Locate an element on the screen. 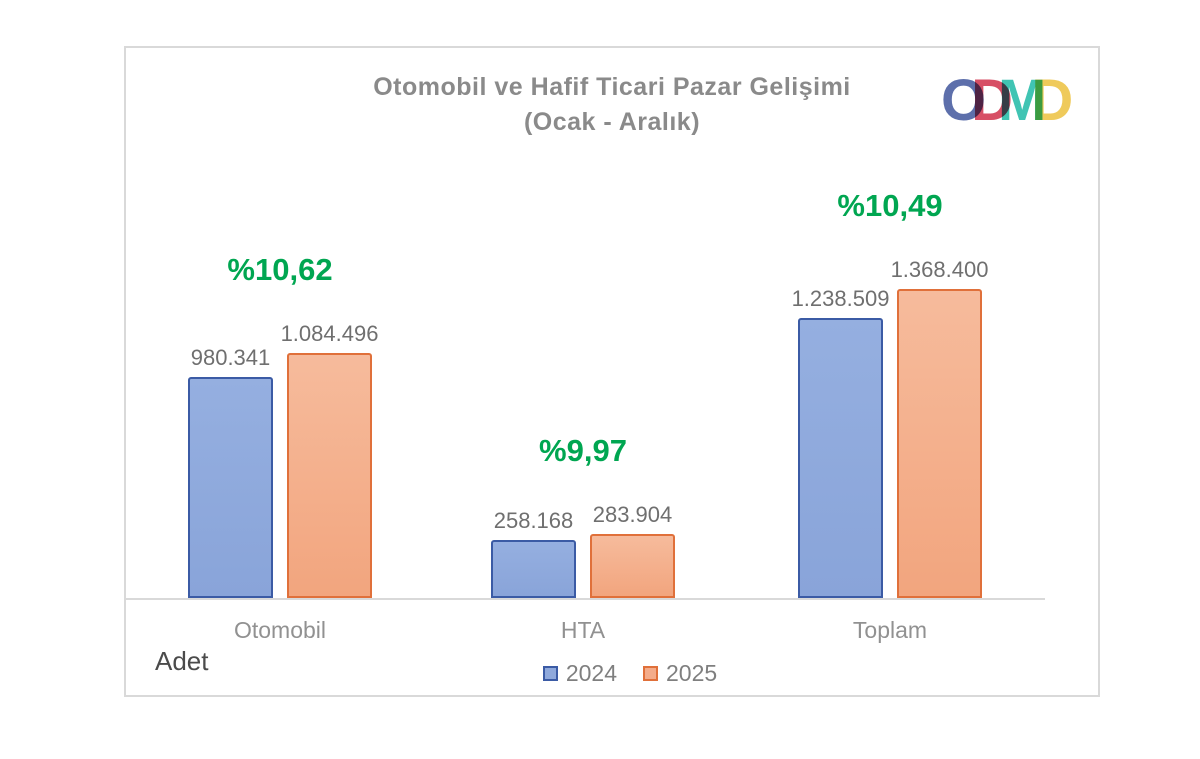 The width and height of the screenshot is (1200, 759). x-axis-line is located at coordinates (585, 599).